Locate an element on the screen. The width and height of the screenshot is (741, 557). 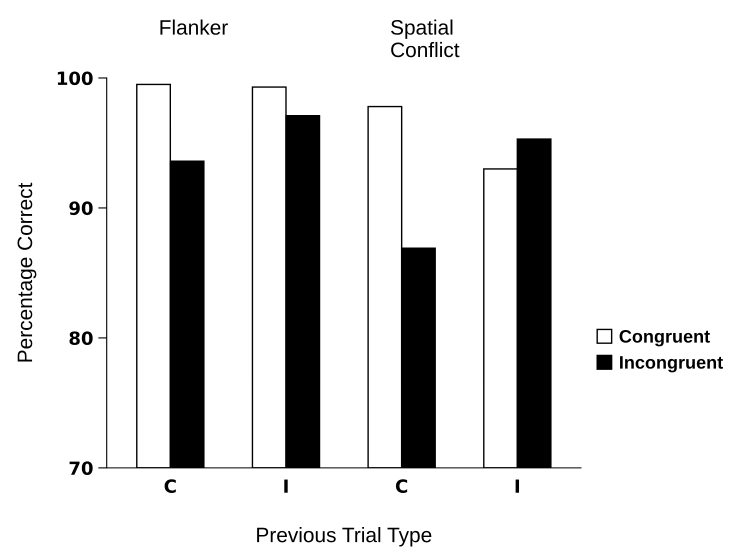
y-tick-label: 100 is located at coordinates (75, 78).